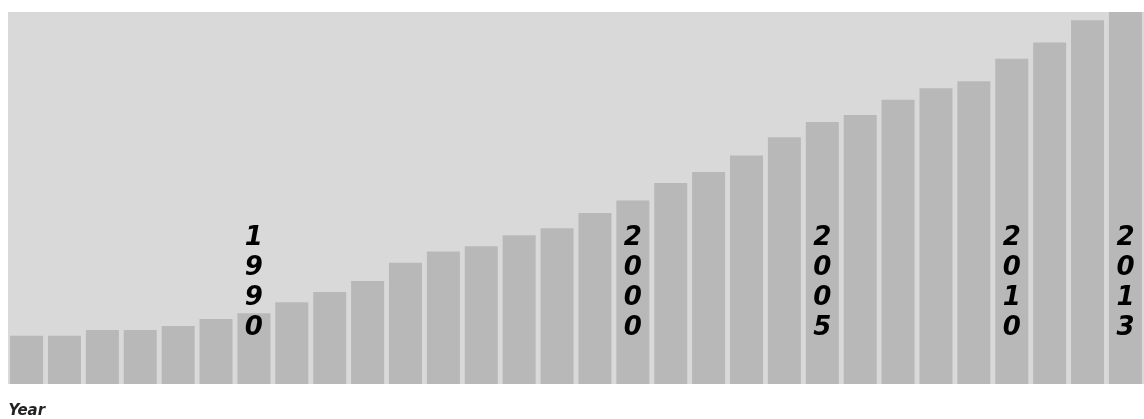  I want to click on x-tick-label: 2000, so click(632, 281).